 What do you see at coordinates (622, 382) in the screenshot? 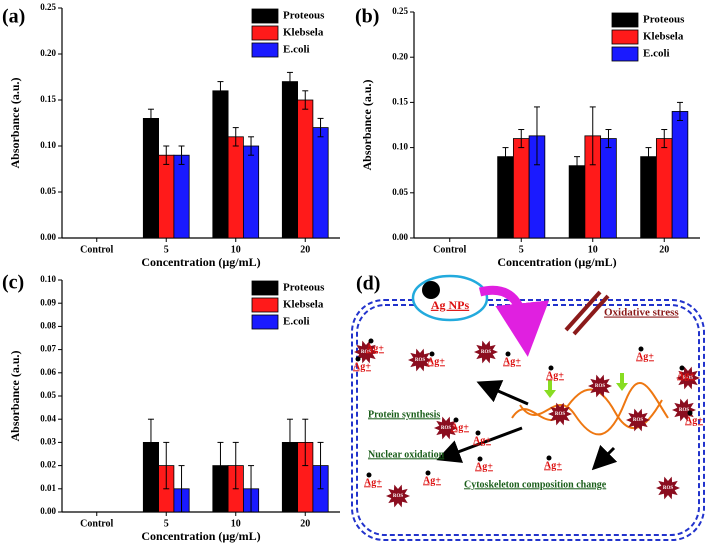
I see `green-arrow` at bounding box center [622, 382].